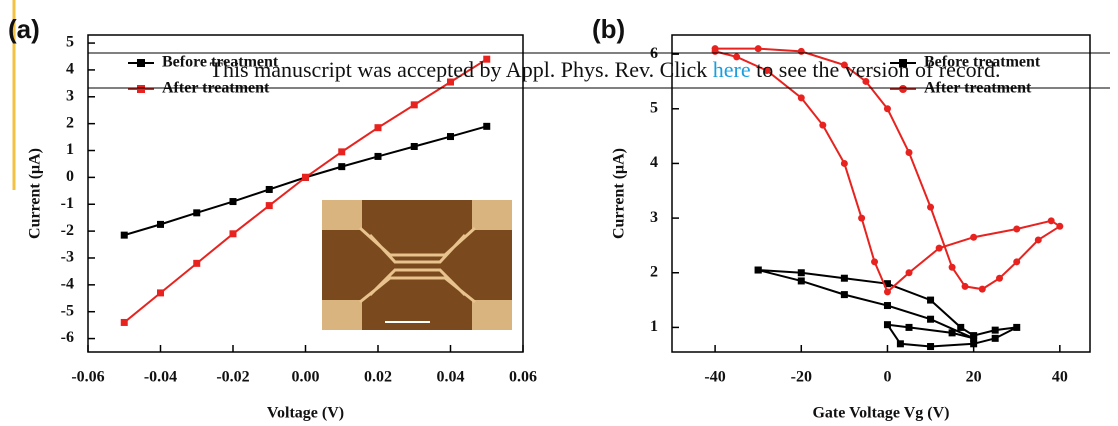 Image resolution: width=1118 pixels, height=426 pixels. What do you see at coordinates (306, 377) in the screenshot?
I see `x-tick-label: 0.00` at bounding box center [306, 377].